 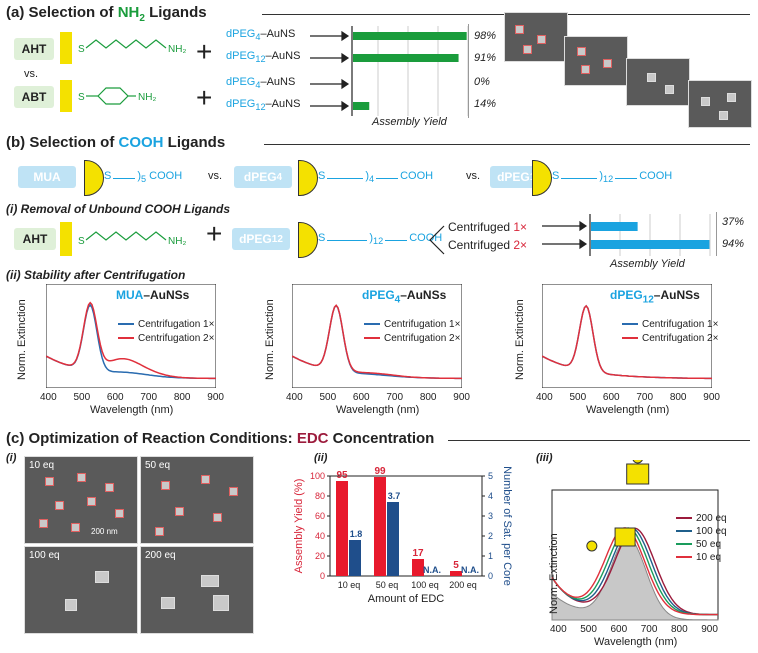 What do you see at coordinates (634, 629) in the screenshot?
I see `ticks-c: 400 500 600 700 800 900` at bounding box center [634, 629].